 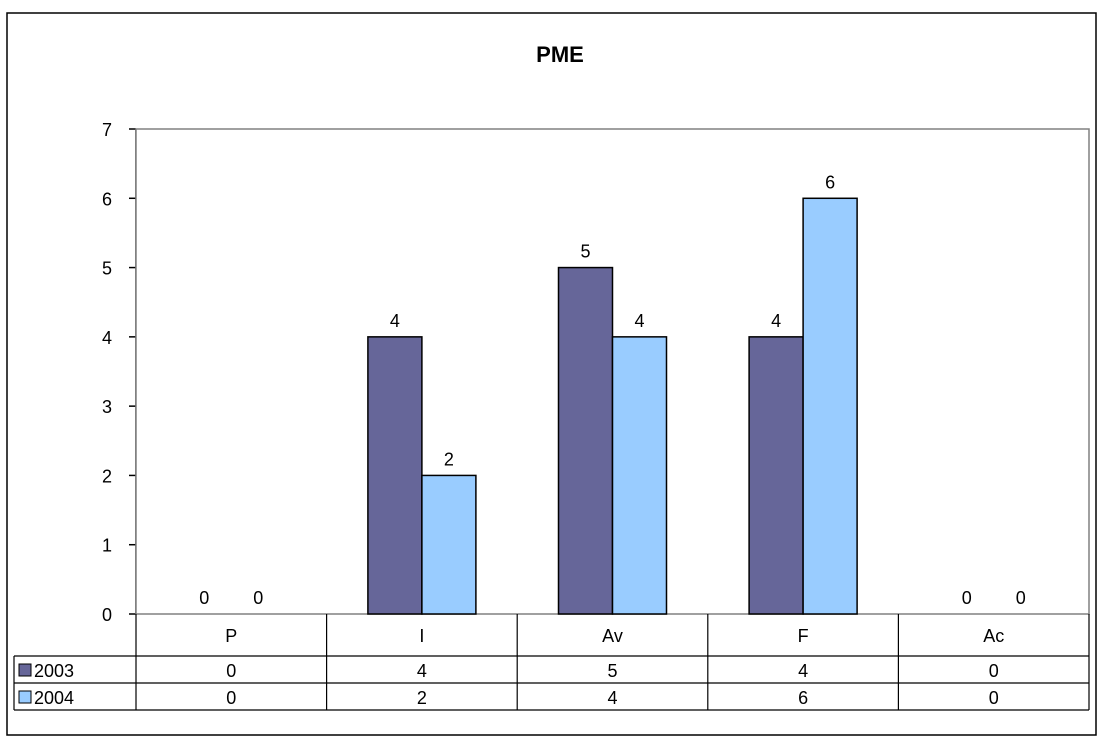 I want to click on series-name: 2004, so click(x=54, y=698).